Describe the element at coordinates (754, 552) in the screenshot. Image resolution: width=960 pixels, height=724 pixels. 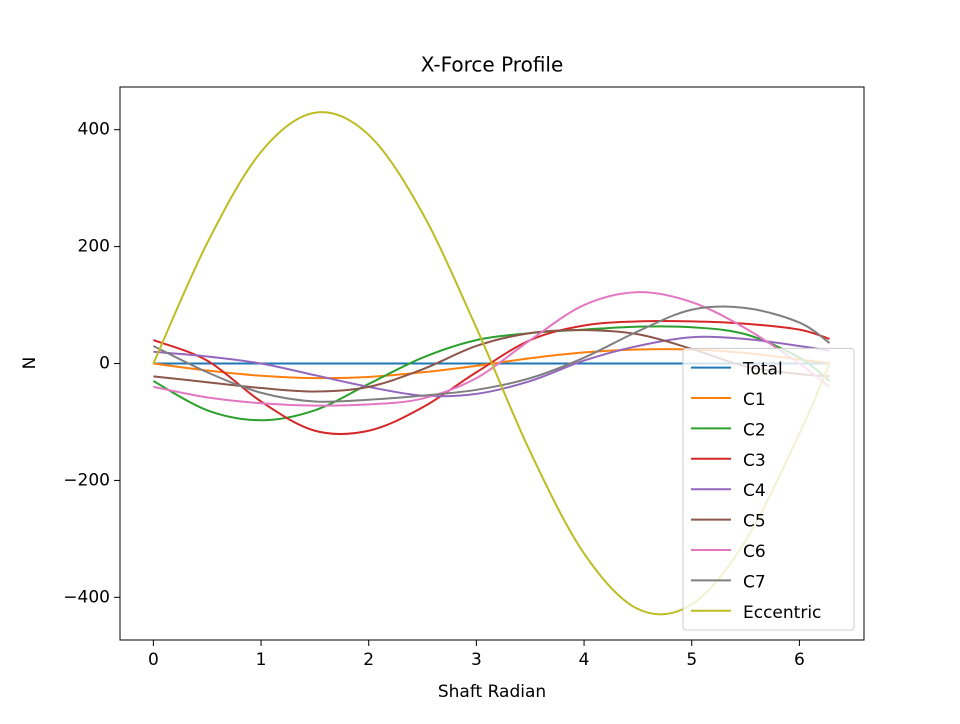
I see `legend-label: C6` at that location.